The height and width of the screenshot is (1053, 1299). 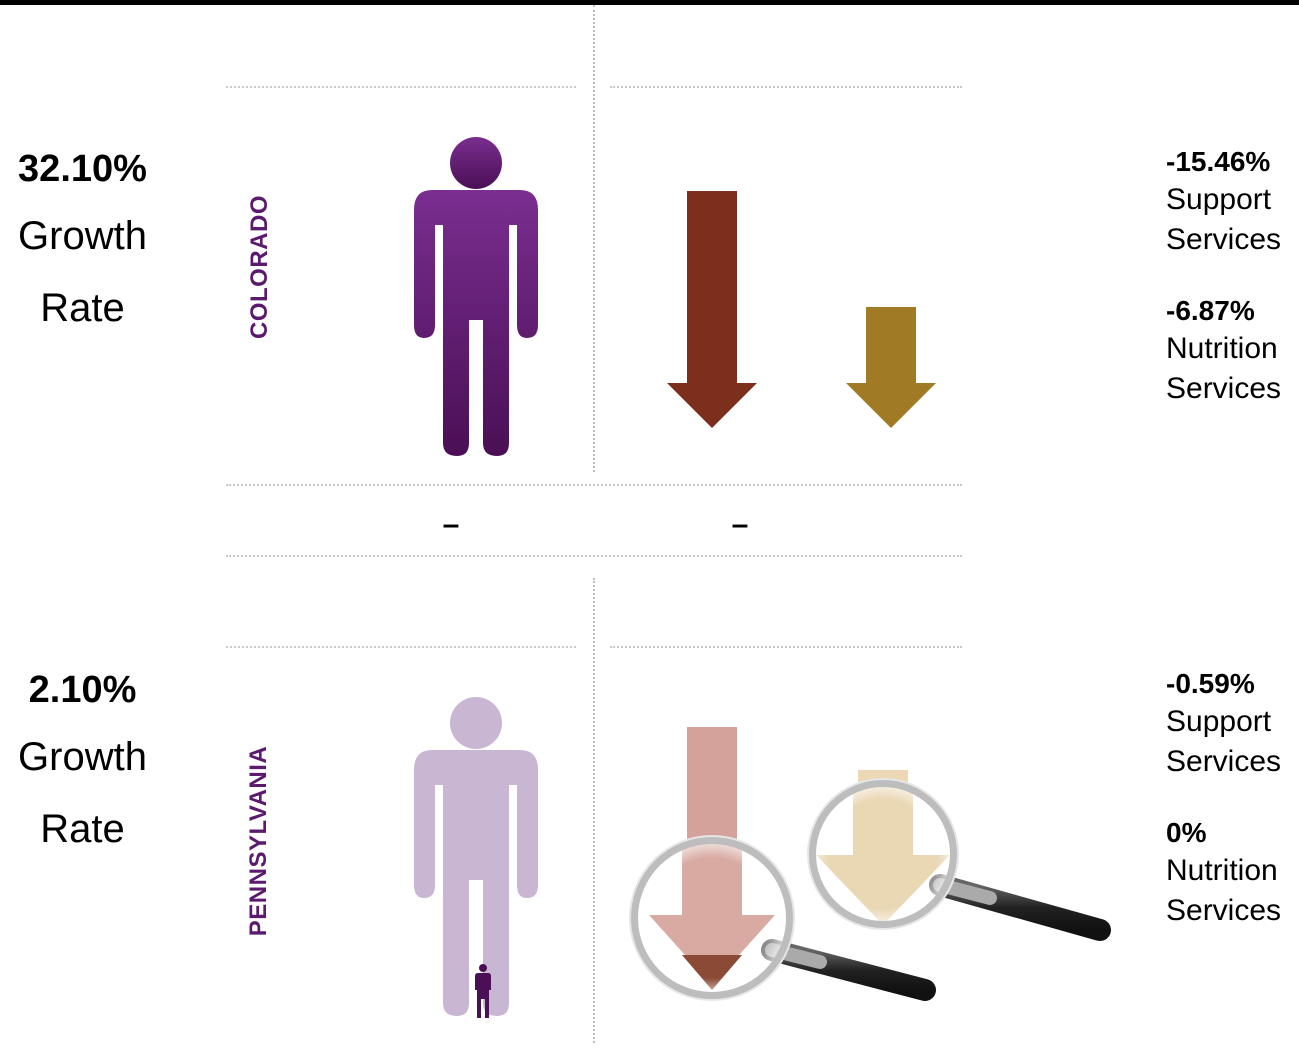 I want to click on pennsylvania-growth-value: 2.10%, so click(x=82, y=690).